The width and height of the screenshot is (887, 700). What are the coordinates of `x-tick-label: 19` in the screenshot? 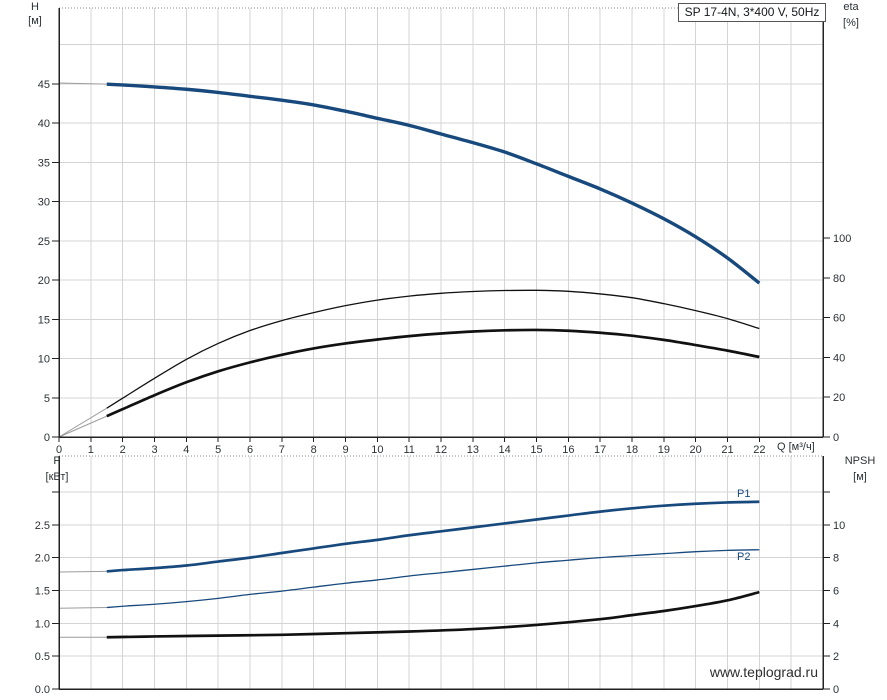 It's located at (664, 450).